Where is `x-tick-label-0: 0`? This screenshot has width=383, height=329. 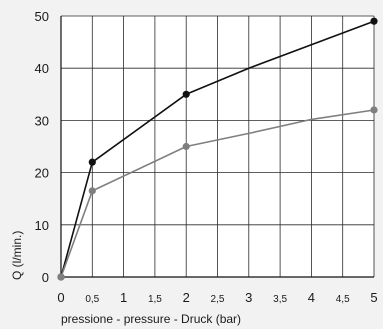 x-tick-label-0: 0 is located at coordinates (60, 297).